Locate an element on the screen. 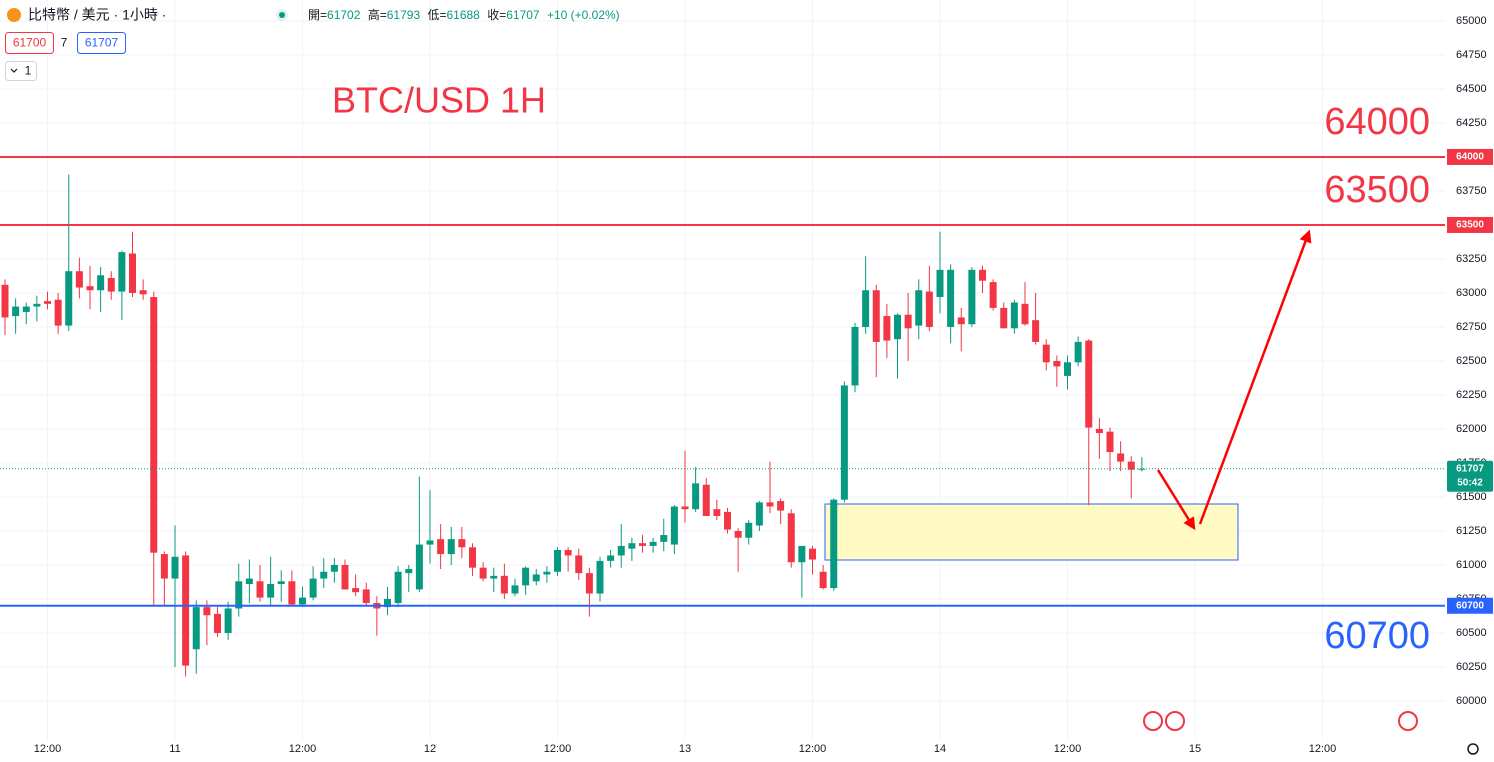 The height and width of the screenshot is (762, 1494). support-zone is located at coordinates (1031, 532).